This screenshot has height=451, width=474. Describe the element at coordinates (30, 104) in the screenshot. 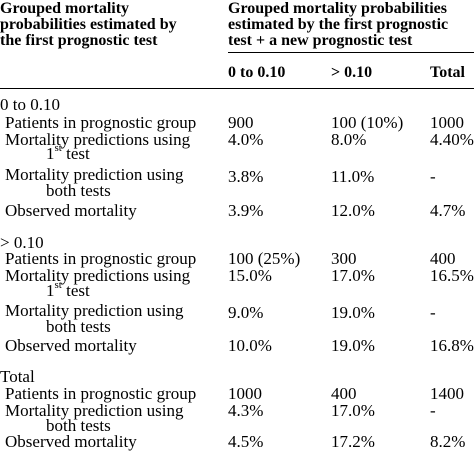

I see `section-title: 0 to 0.10` at that location.